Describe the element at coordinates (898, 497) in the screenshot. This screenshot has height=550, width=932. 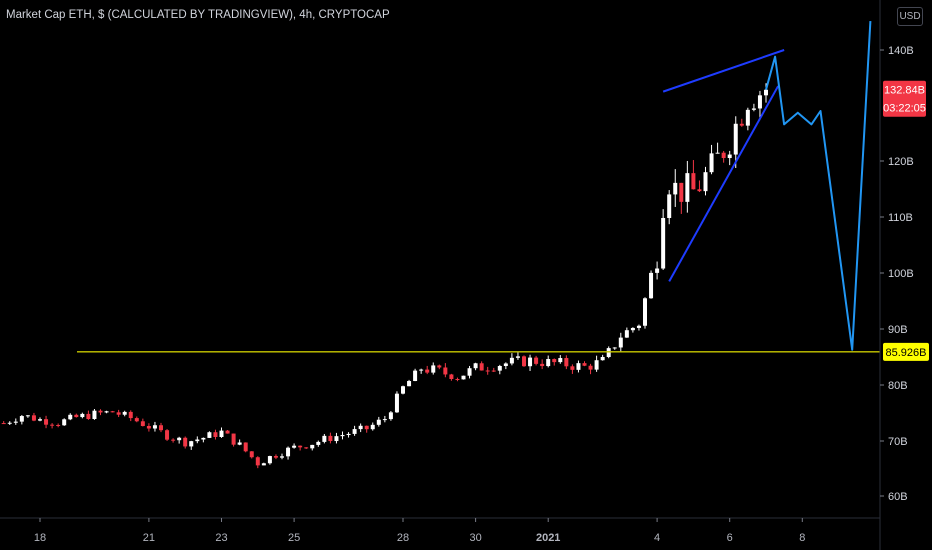
I see `y-tick-label: 60B` at that location.